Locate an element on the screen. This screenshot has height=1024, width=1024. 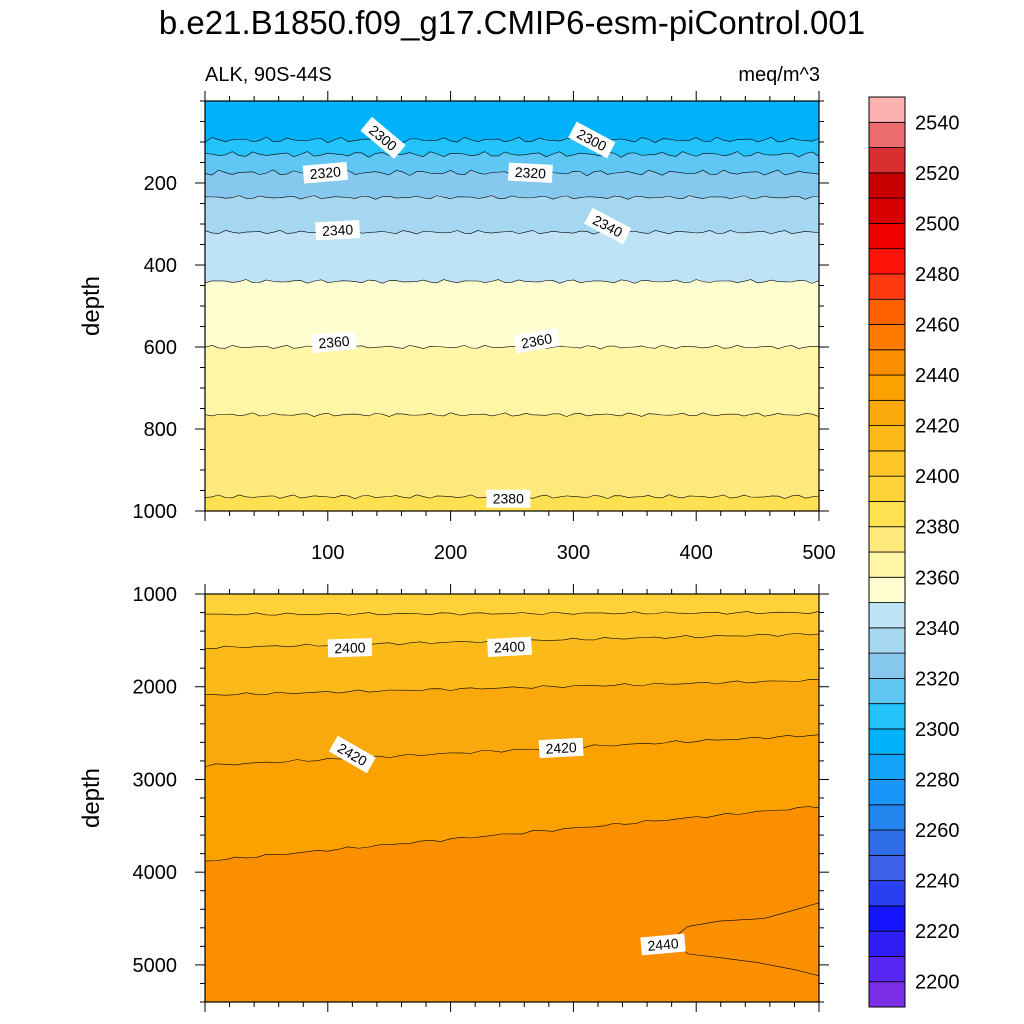
upper-contour-label-group: 2340 is located at coordinates (338, 230).